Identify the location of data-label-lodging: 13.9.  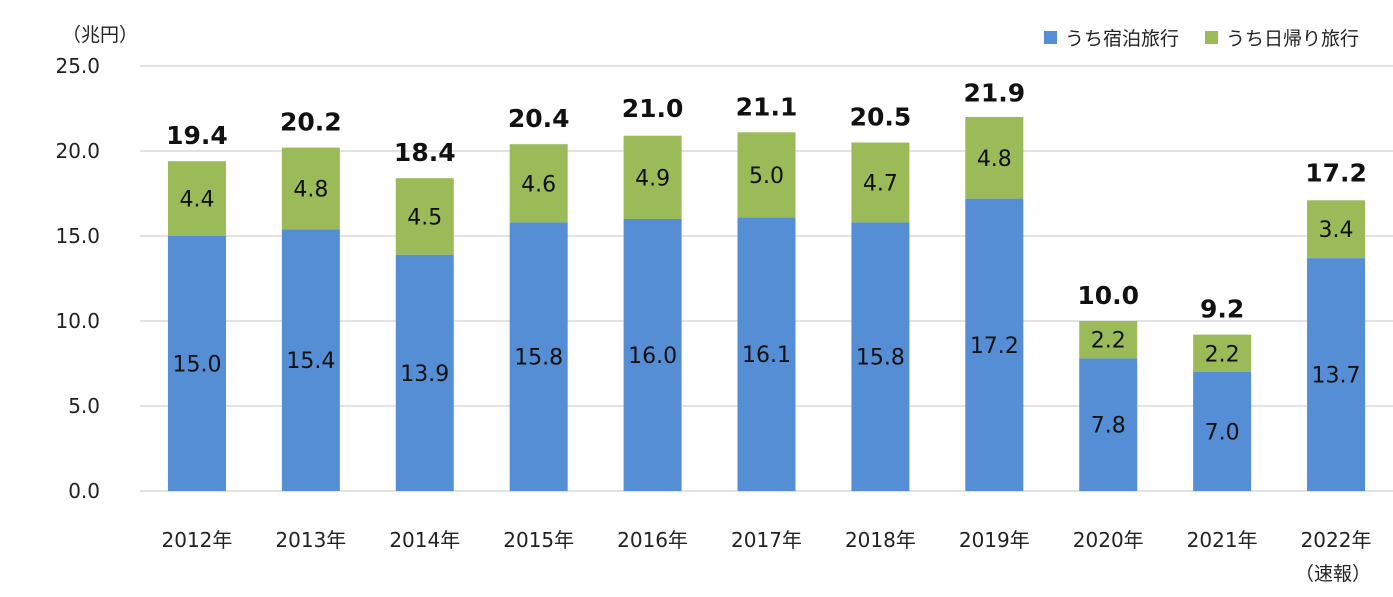
(424, 374).